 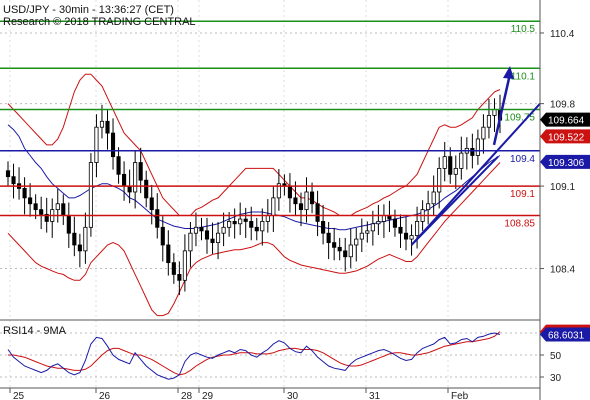 What do you see at coordinates (460, 395) in the screenshot?
I see `x-tick-label: Feb` at bounding box center [460, 395].